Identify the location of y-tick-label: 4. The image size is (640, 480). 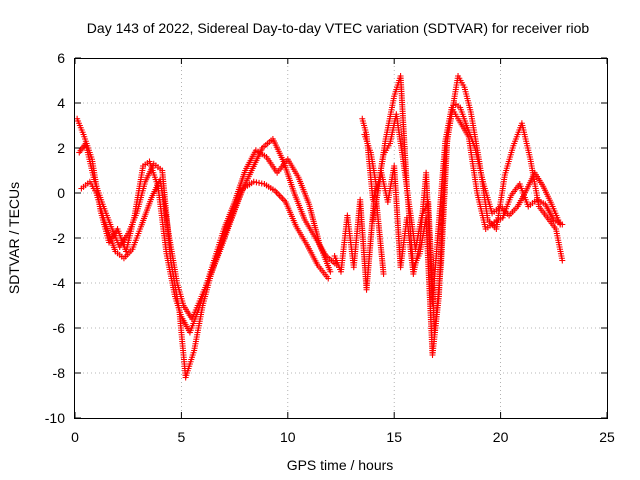
(61, 103).